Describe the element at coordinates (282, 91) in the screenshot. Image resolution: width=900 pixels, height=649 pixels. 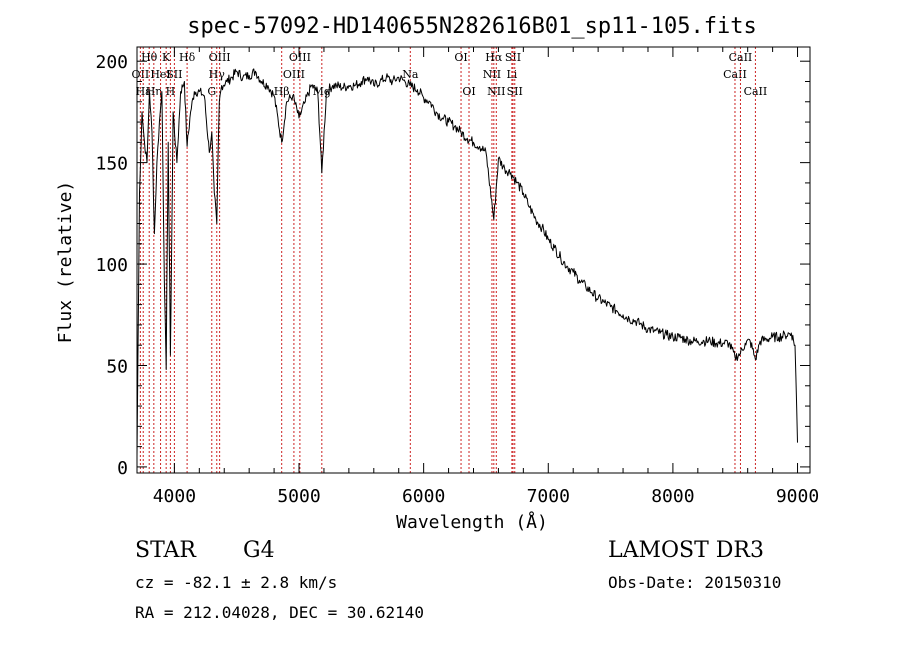
I see `line-marker-label: Hβ` at that location.